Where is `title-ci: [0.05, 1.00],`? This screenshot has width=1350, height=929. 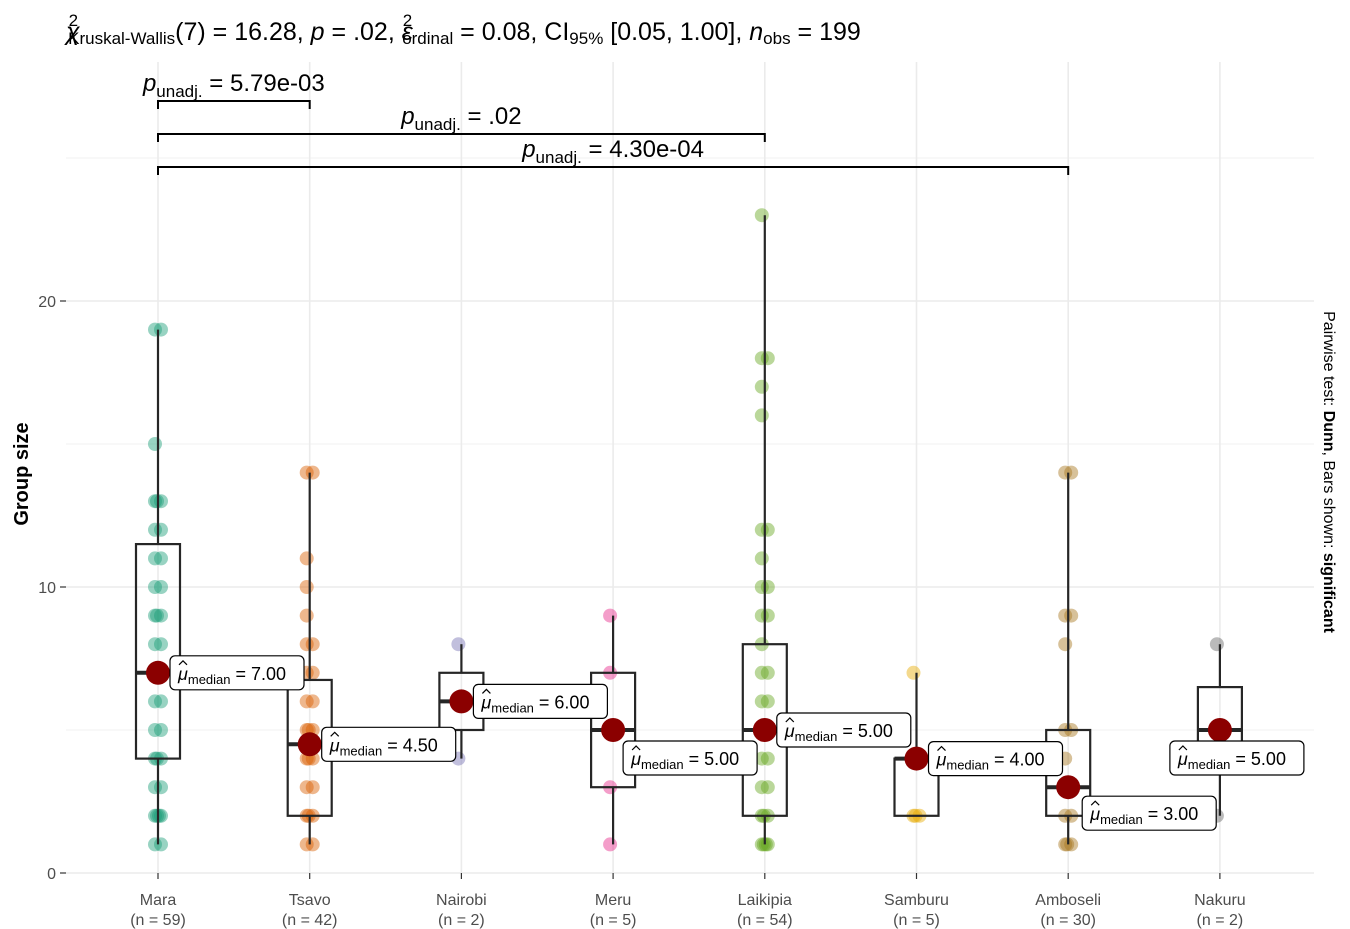 title-ci: [0.05, 1.00], is located at coordinates (676, 32).